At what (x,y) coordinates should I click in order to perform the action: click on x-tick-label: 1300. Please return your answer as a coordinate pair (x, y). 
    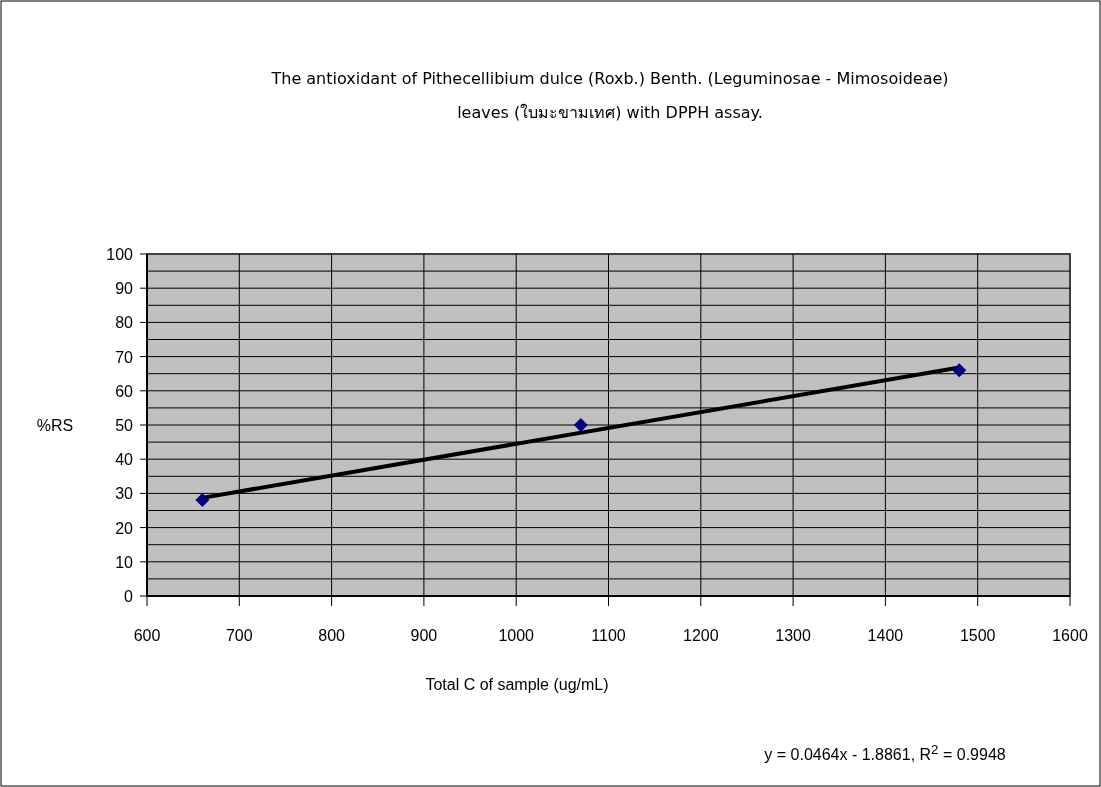
    Looking at the image, I should click on (793, 635).